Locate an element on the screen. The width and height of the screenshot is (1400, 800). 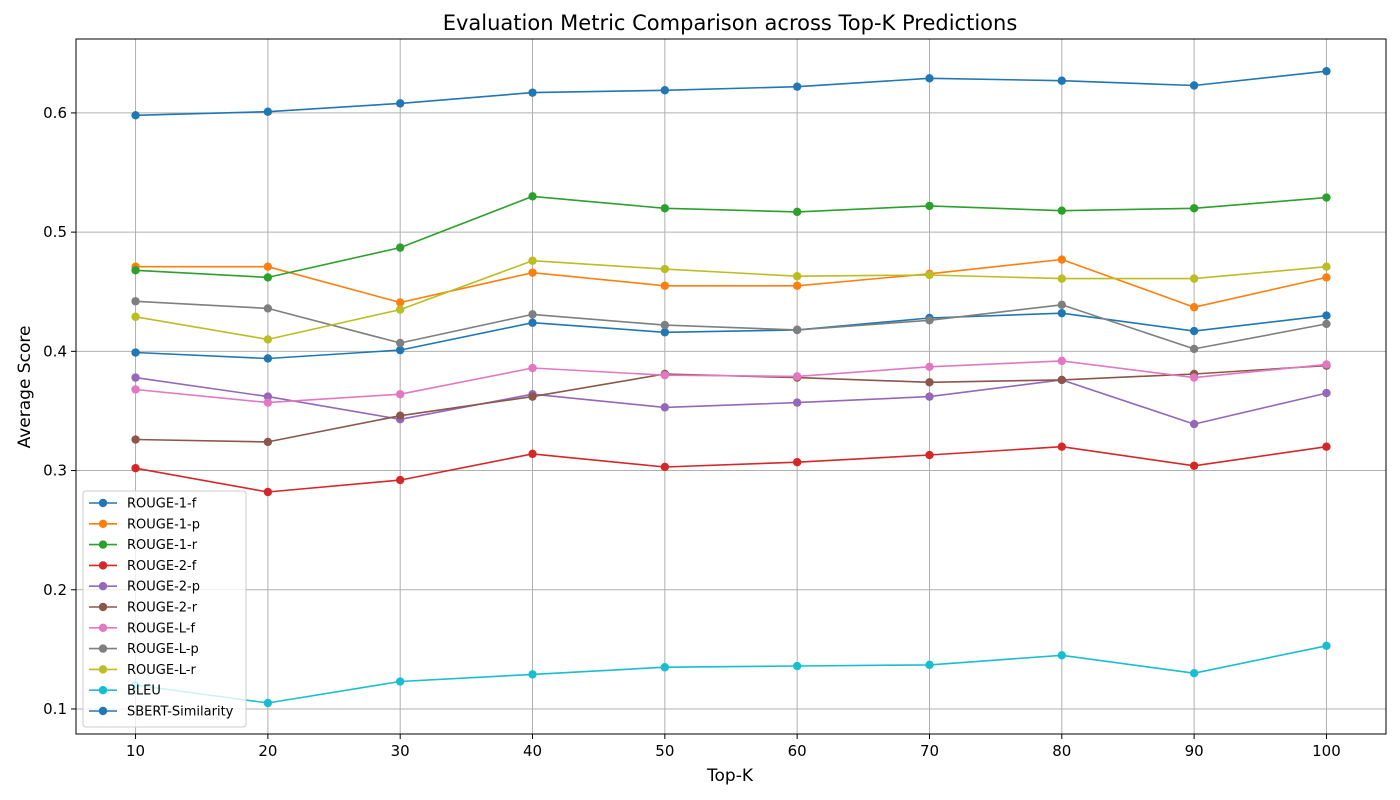
y-tick-label: 0.1 is located at coordinates (55, 709).